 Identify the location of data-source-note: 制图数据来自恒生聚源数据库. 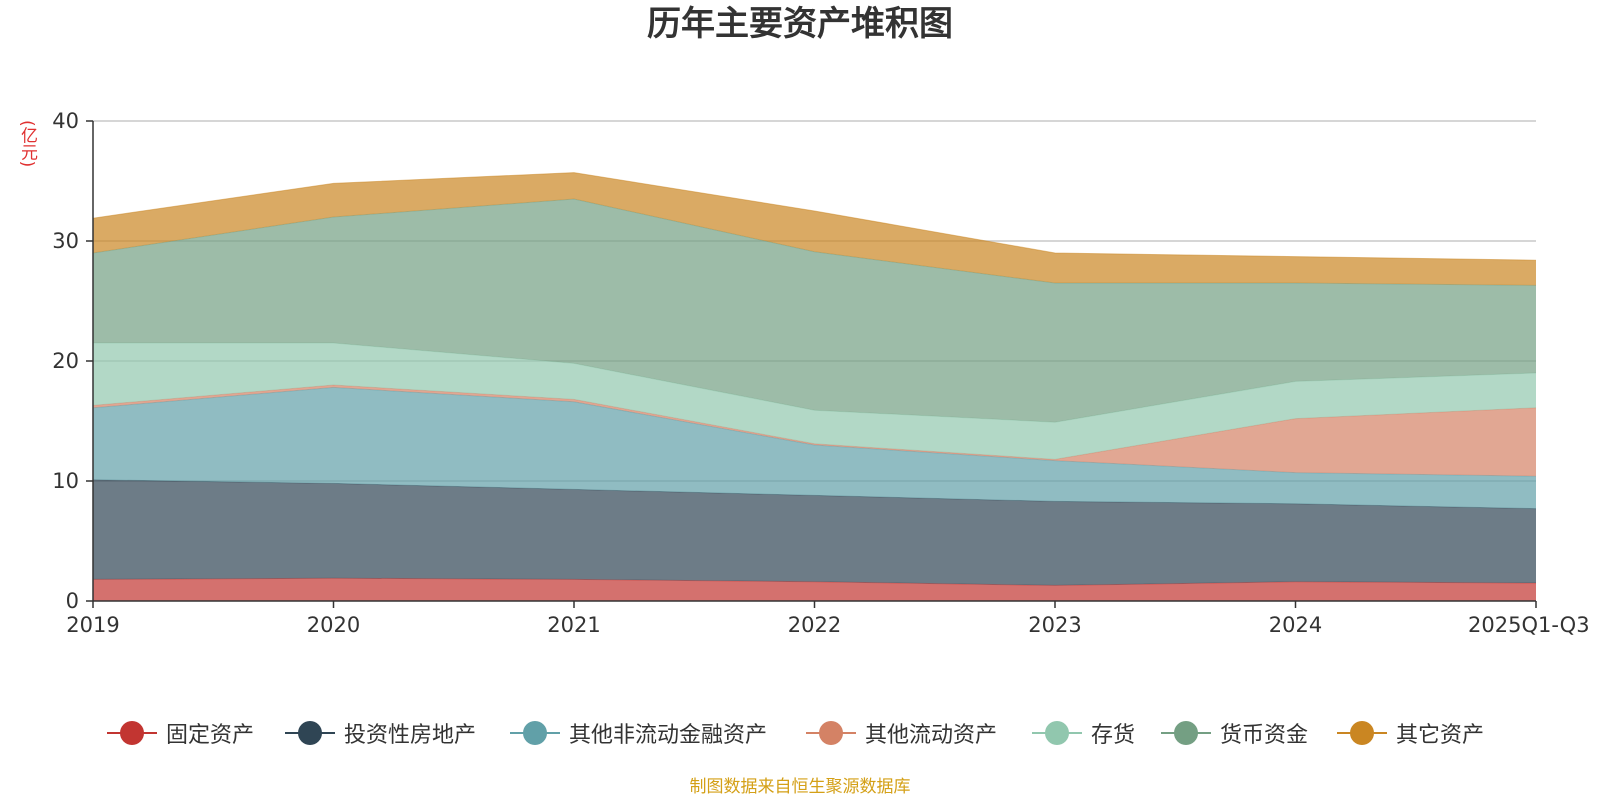
(800, 787).